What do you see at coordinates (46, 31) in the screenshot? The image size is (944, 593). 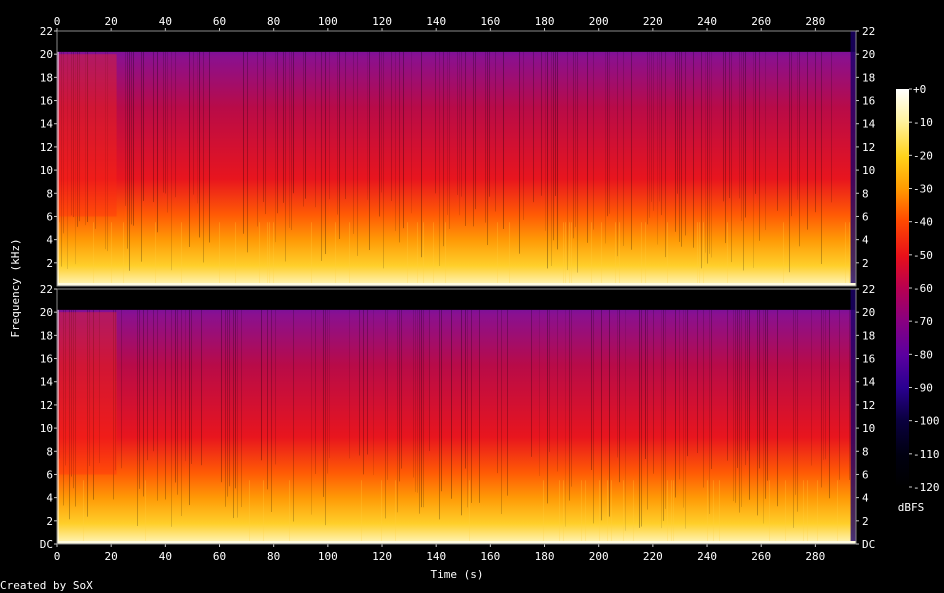 I see `y-tick-label-left: 22` at bounding box center [46, 31].